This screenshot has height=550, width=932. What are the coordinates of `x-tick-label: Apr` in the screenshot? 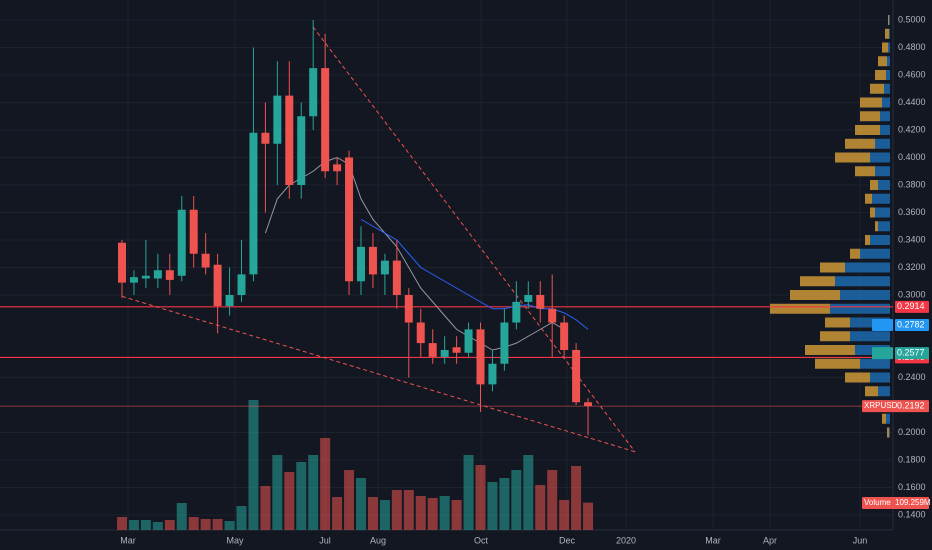 It's located at (770, 540).